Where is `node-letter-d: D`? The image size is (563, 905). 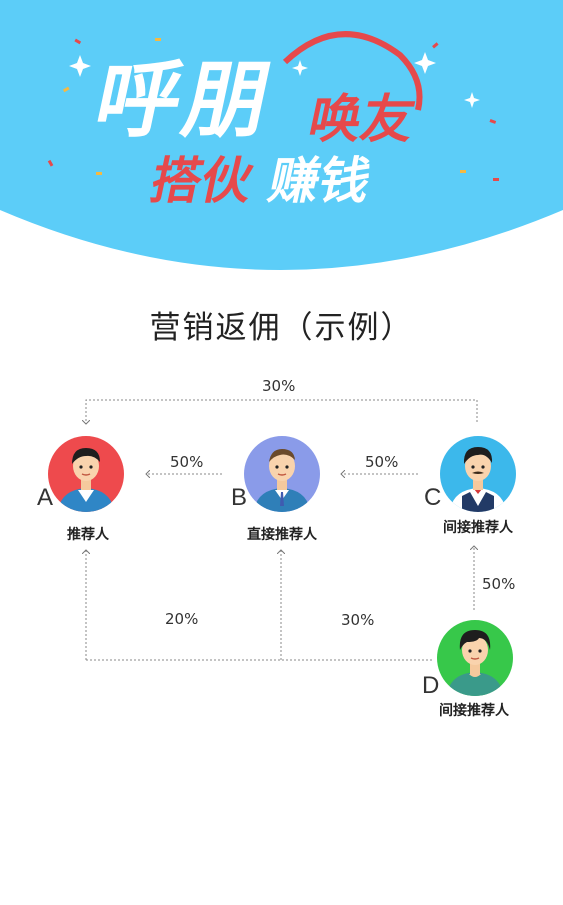
node-letter-d: D is located at coordinates (431, 685).